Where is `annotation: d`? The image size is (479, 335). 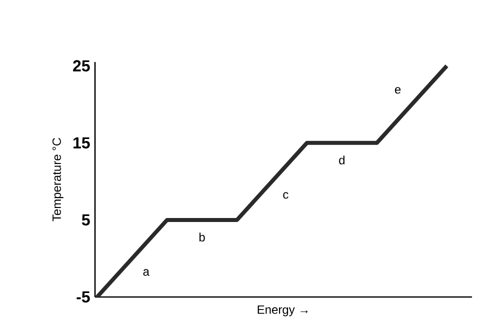
annotation: d is located at coordinates (341, 160).